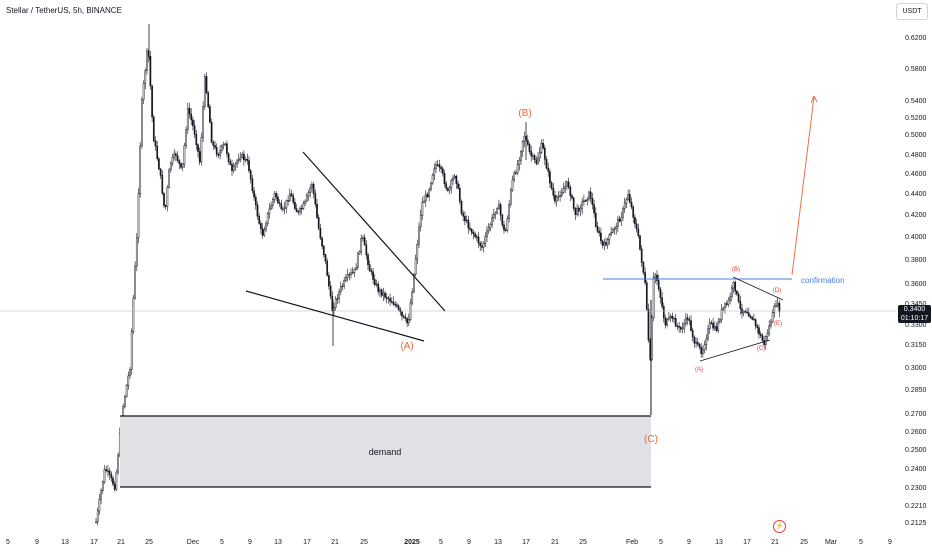 This screenshot has width=932, height=555. I want to click on wave-label-minor: (E), so click(778, 324).